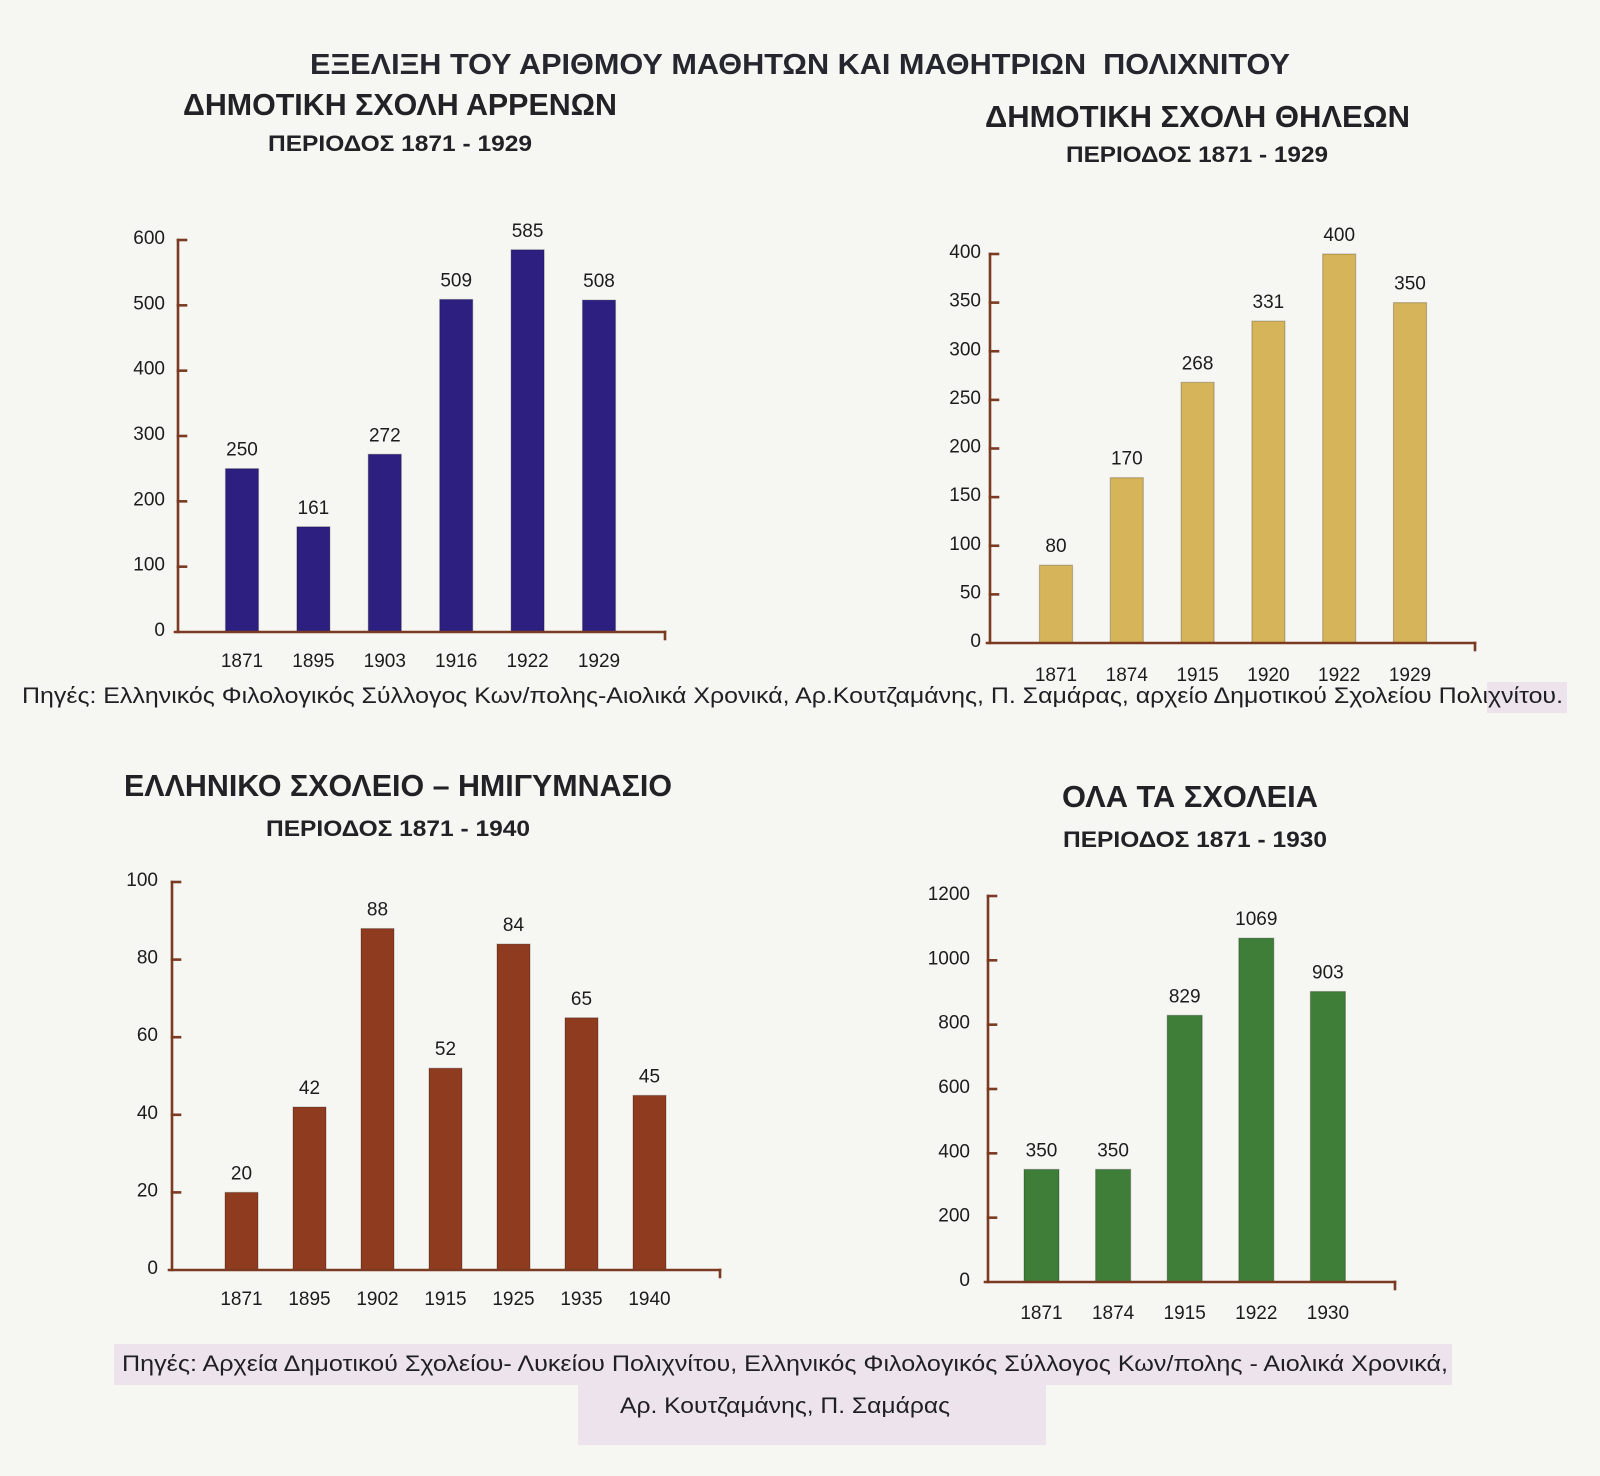 Image resolution: width=1600 pixels, height=1476 pixels. I want to click on bar-value-label: 161, so click(314, 508).